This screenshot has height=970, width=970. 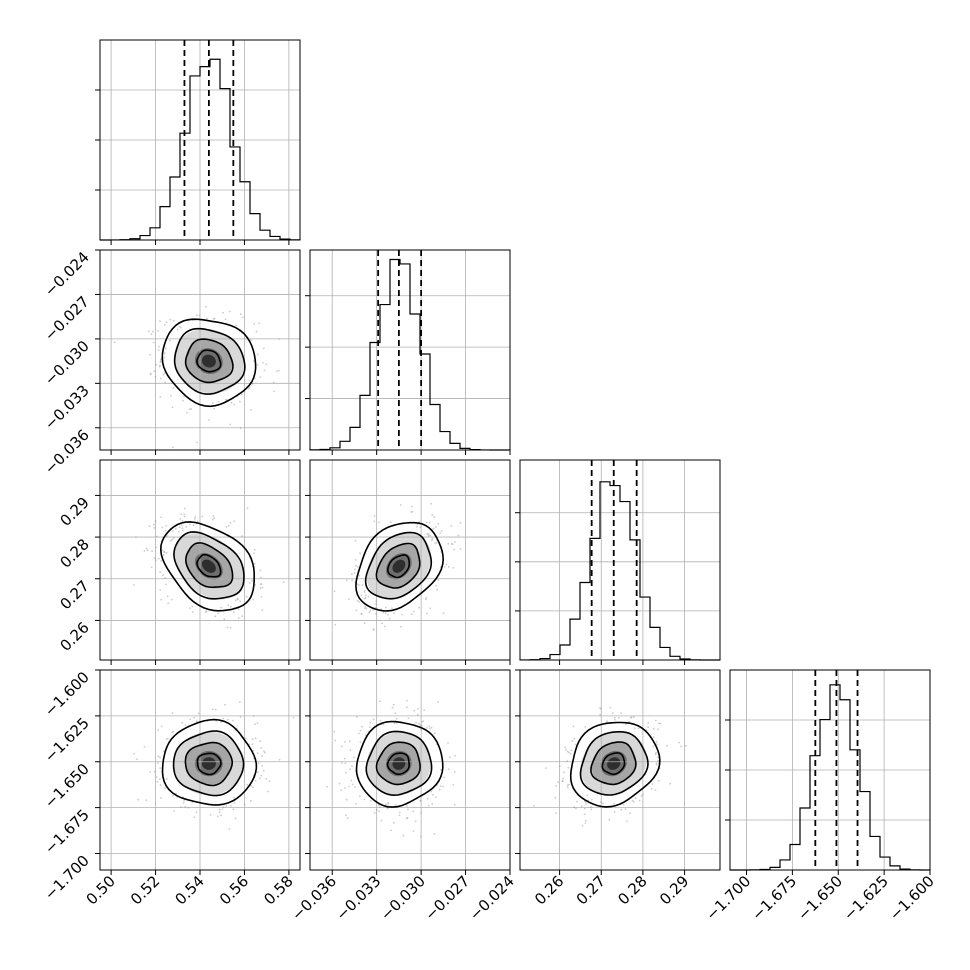 I want to click on y-tick-label: −0.030, so click(x=67, y=363).